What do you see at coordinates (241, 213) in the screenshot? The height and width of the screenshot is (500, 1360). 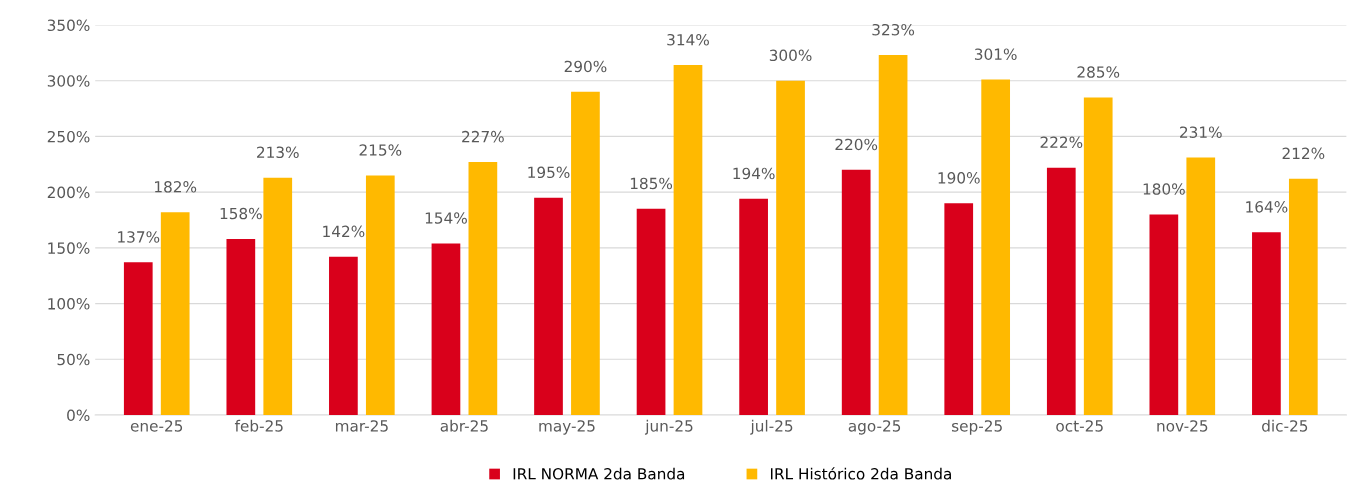 I see `data-label: 158%` at bounding box center [241, 213].